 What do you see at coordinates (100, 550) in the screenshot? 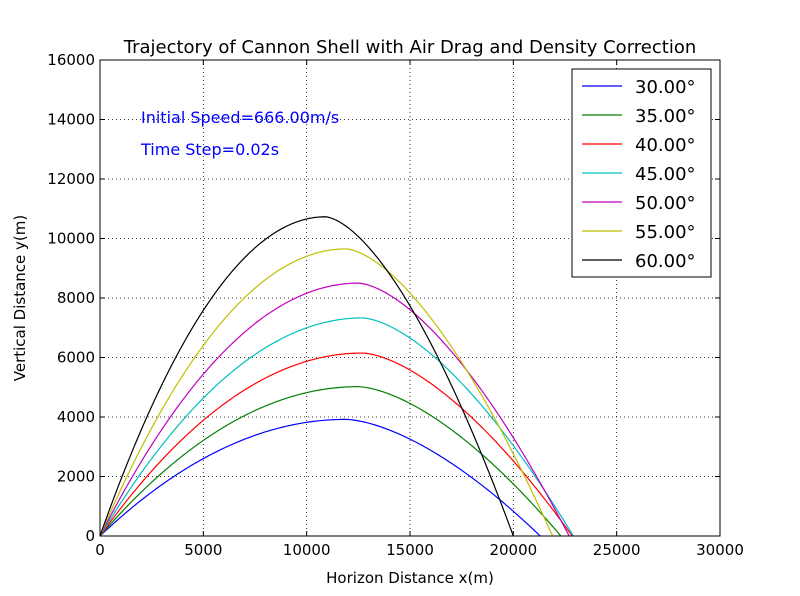
I see `x-tick-label: 0` at bounding box center [100, 550].